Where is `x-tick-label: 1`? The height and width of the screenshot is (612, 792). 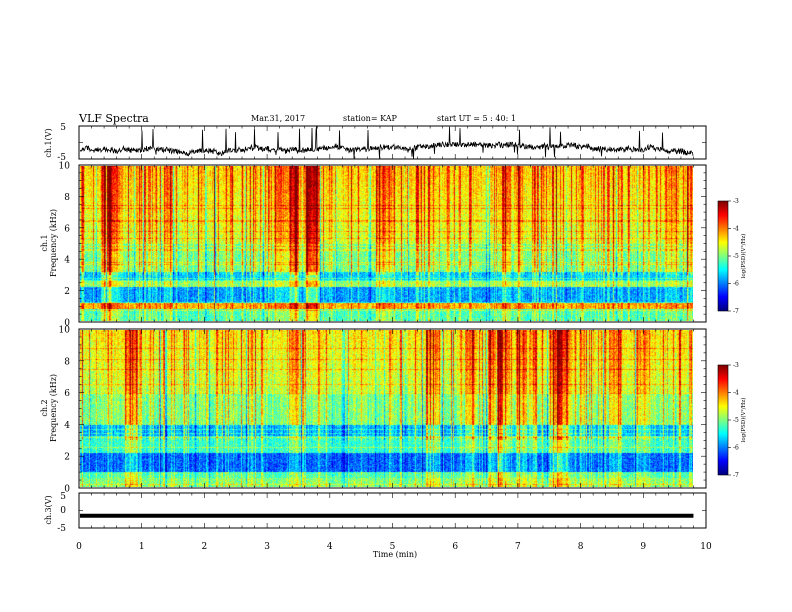 x-tick-label: 1 is located at coordinates (142, 547).